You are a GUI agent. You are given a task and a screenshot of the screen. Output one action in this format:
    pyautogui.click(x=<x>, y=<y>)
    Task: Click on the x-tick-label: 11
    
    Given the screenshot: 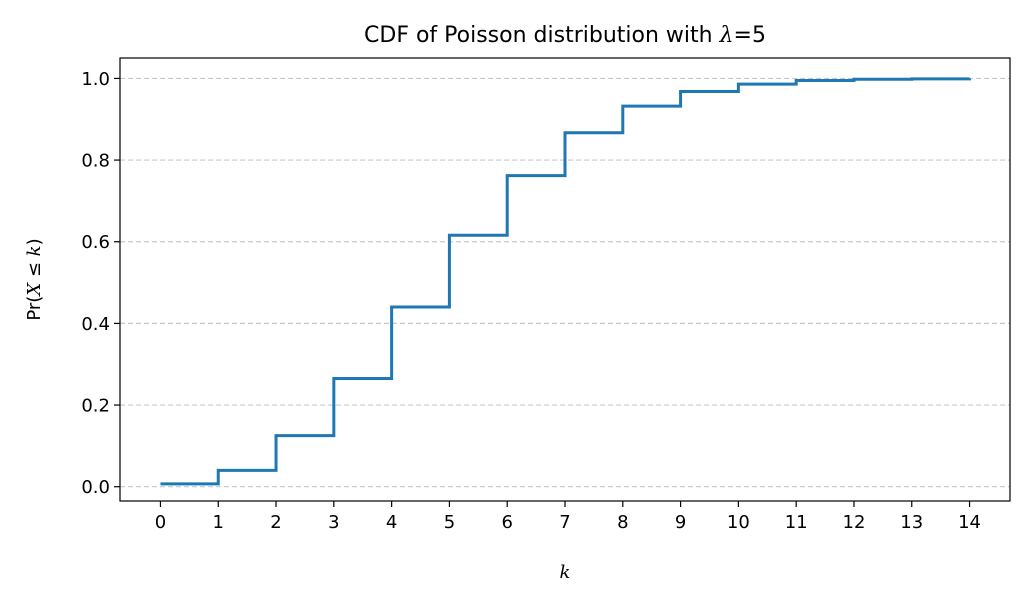 What is the action you would take?
    pyautogui.click(x=796, y=522)
    